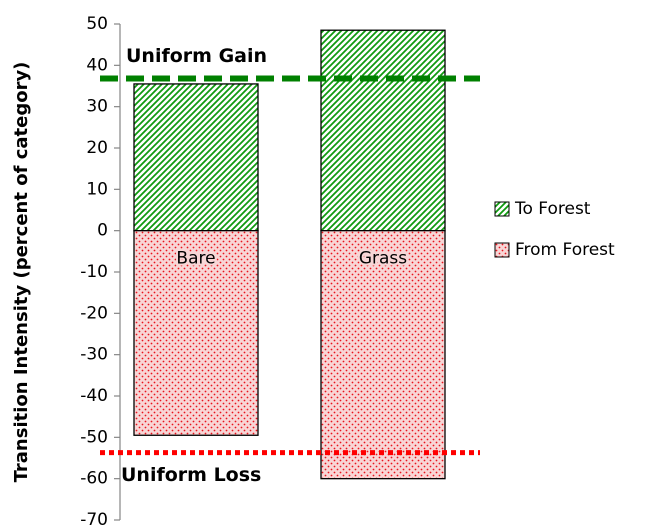  Describe the element at coordinates (552, 209) in the screenshot. I see `legend-label: To Forest` at that location.